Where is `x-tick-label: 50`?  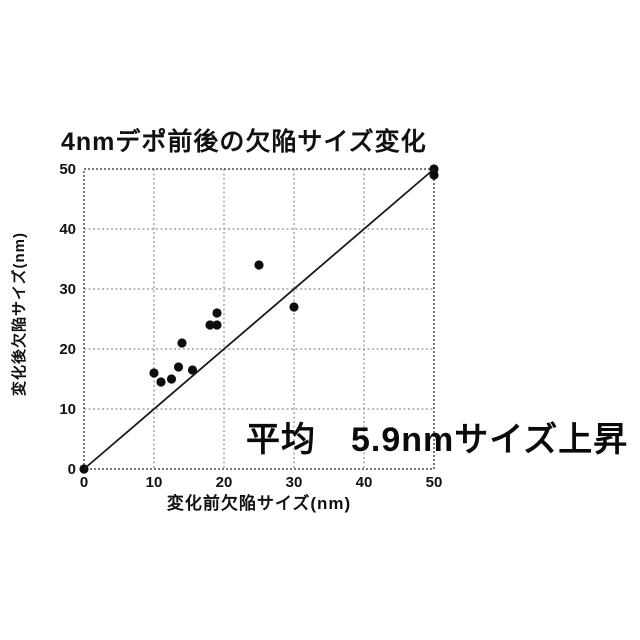
x-tick-label: 50 is located at coordinates (434, 482).